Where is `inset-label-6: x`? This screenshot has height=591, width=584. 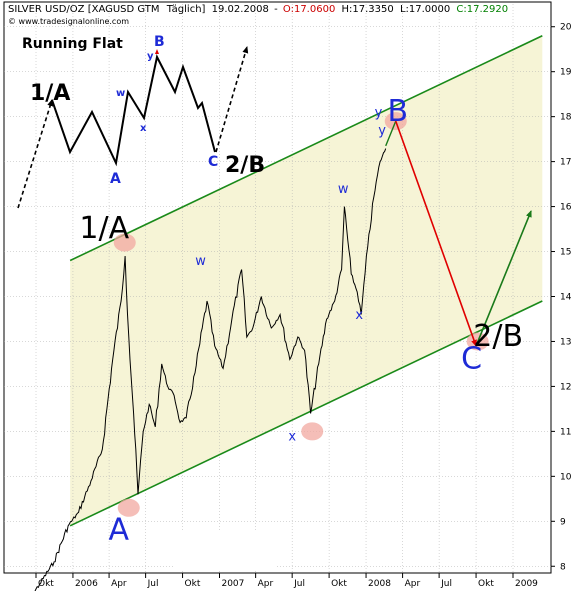 inset-label-6: x is located at coordinates (143, 128).